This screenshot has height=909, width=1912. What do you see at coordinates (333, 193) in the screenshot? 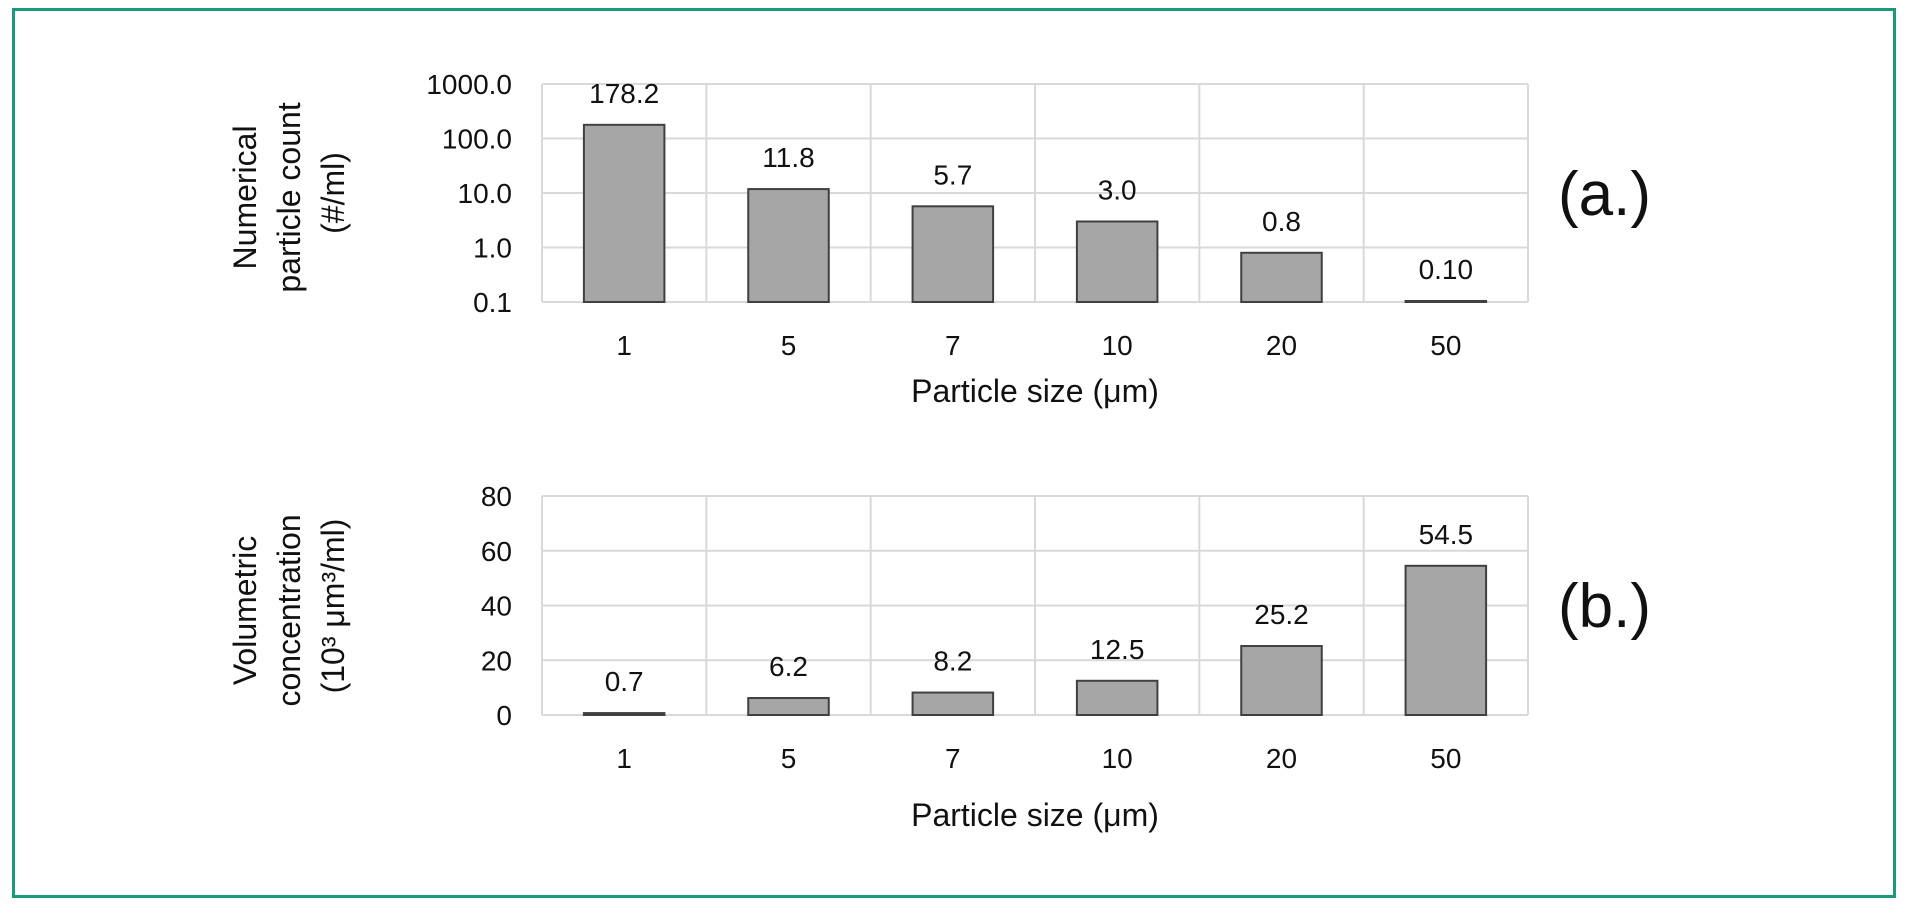
I see `chart-a-y-label-line-3: (#/ml)` at bounding box center [333, 193].